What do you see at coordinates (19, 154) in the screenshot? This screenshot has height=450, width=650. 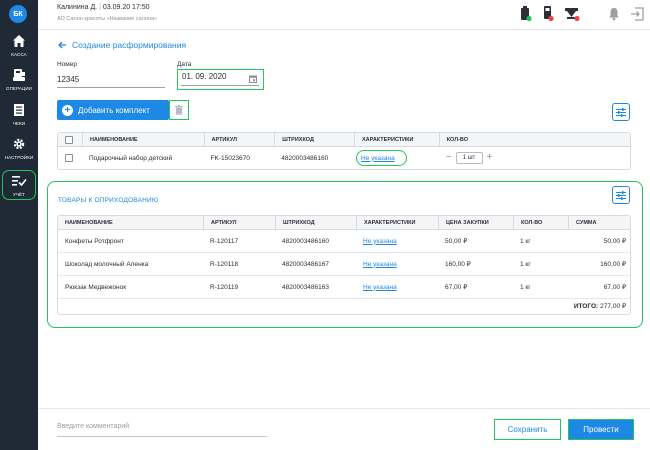 I see `sidebar-item-settings: НАСТРОЙКИ` at bounding box center [19, 154].